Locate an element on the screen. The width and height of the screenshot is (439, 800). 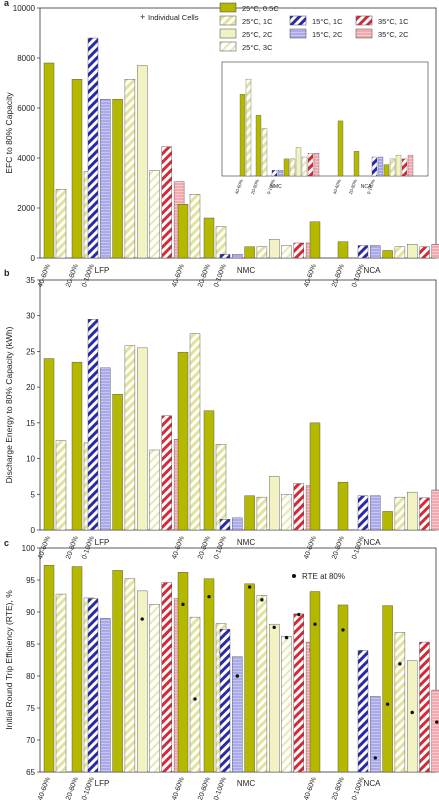
legend-label: 35°C, 1C is located at coordinates (393, 21).